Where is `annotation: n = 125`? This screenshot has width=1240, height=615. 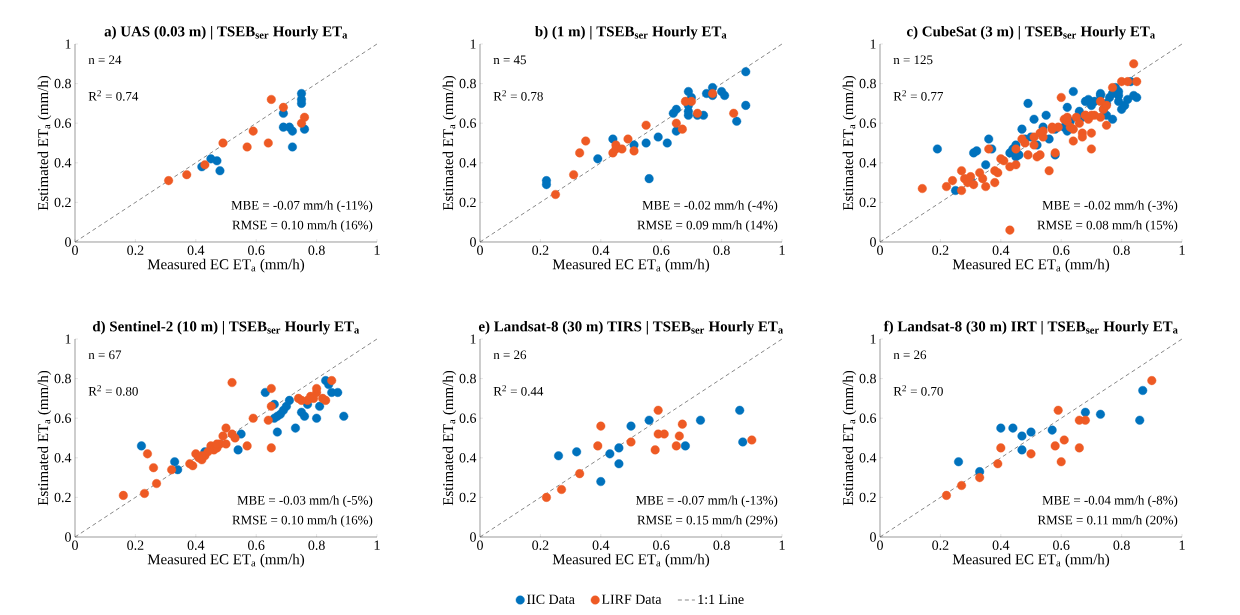
annotation: n = 125 is located at coordinates (913, 60).